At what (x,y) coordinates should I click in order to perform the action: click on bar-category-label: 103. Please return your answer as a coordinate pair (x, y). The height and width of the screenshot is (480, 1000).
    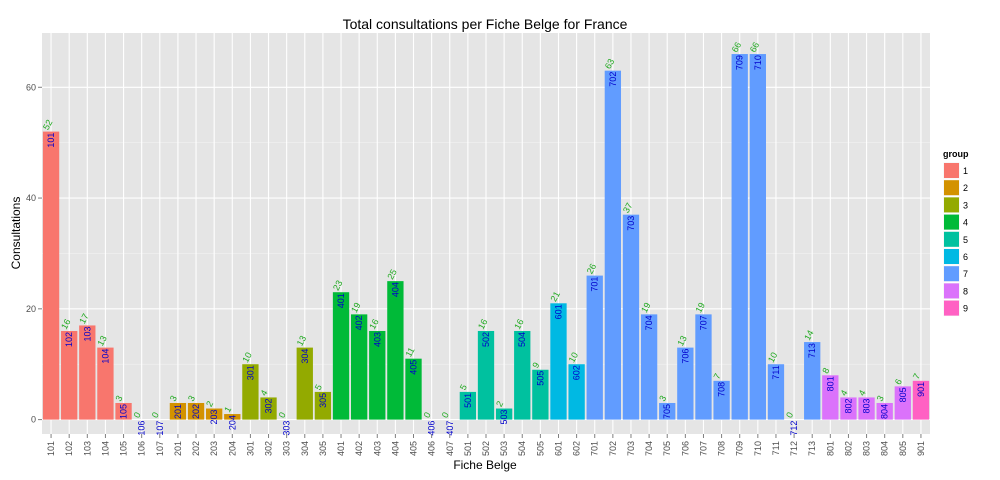
    Looking at the image, I should click on (87, 333).